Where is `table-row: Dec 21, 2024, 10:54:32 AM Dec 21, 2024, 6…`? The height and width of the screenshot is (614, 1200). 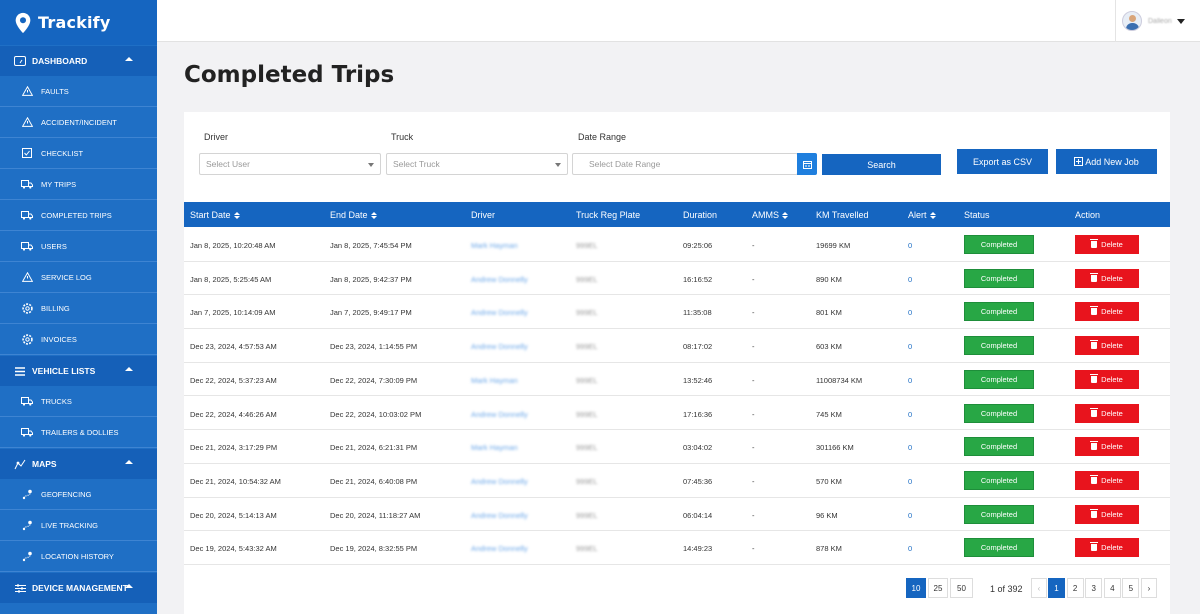
table-row: Dec 21, 2024, 10:54:32 AM Dec 21, 2024, 6… is located at coordinates (677, 481).